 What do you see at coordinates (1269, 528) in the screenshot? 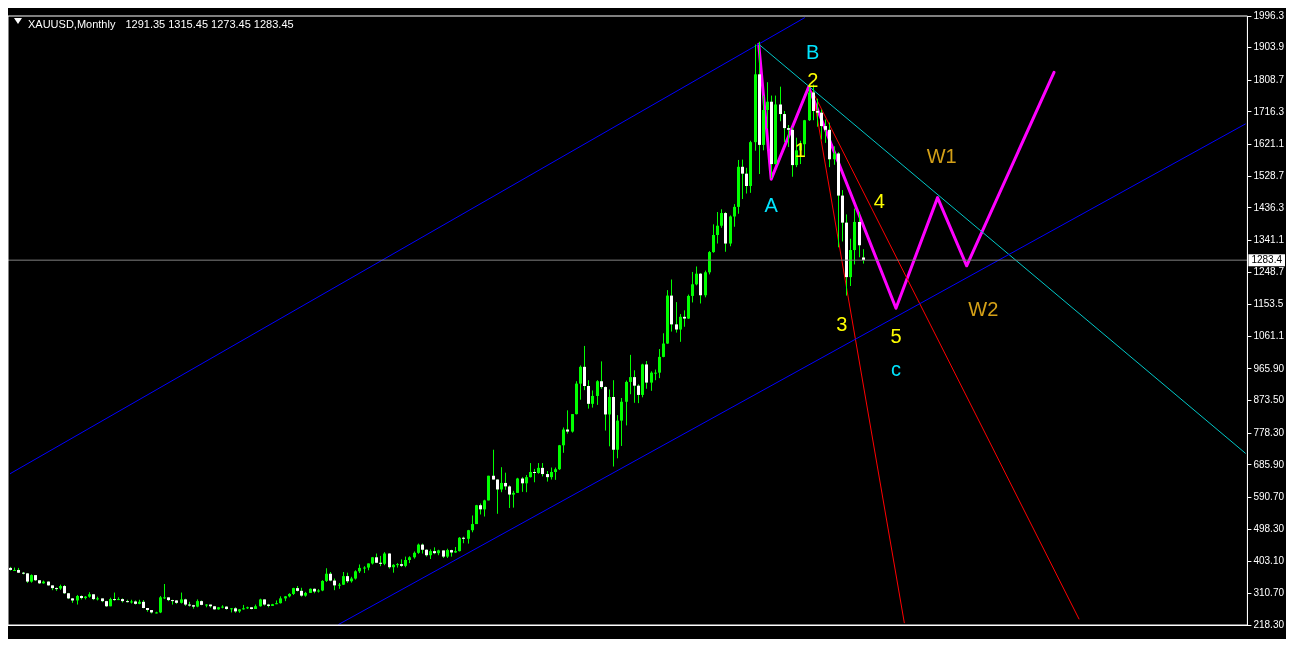
I see `y-tick-label: 498.30` at bounding box center [1269, 528].